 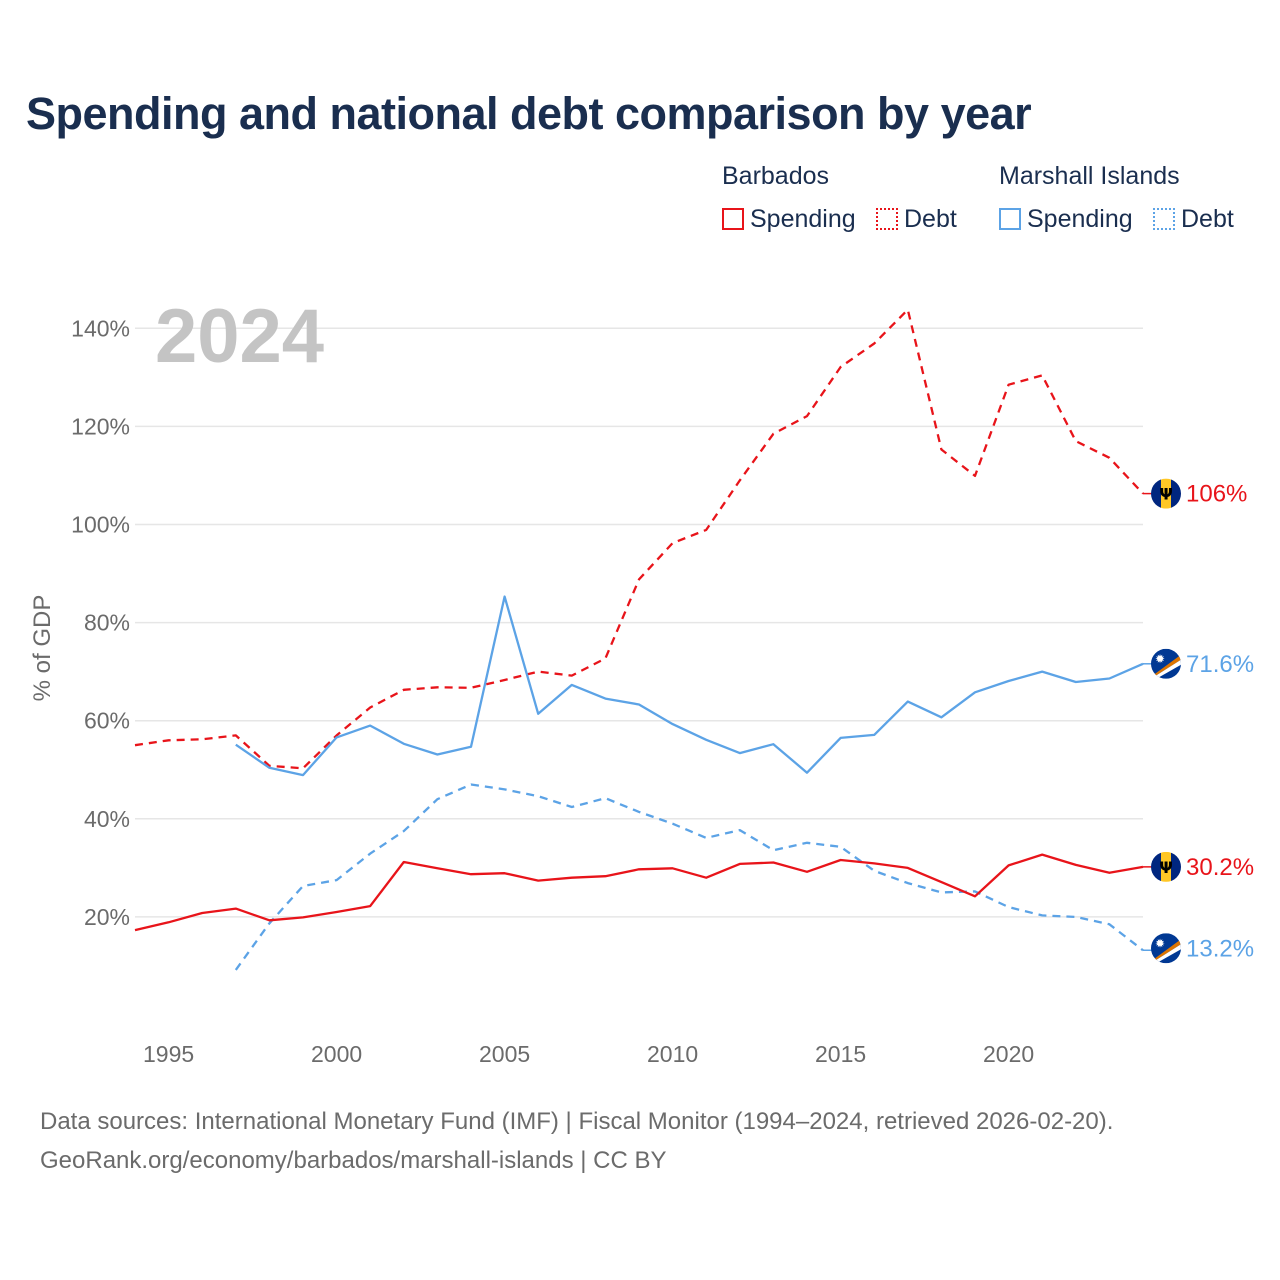 I want to click on x-tick-label: 1995, so click(x=168, y=1054).